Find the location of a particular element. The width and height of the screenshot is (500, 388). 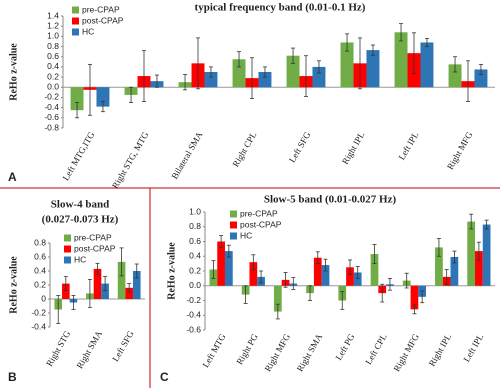

x-tick-label: Right IPL is located at coordinates (440, 350).